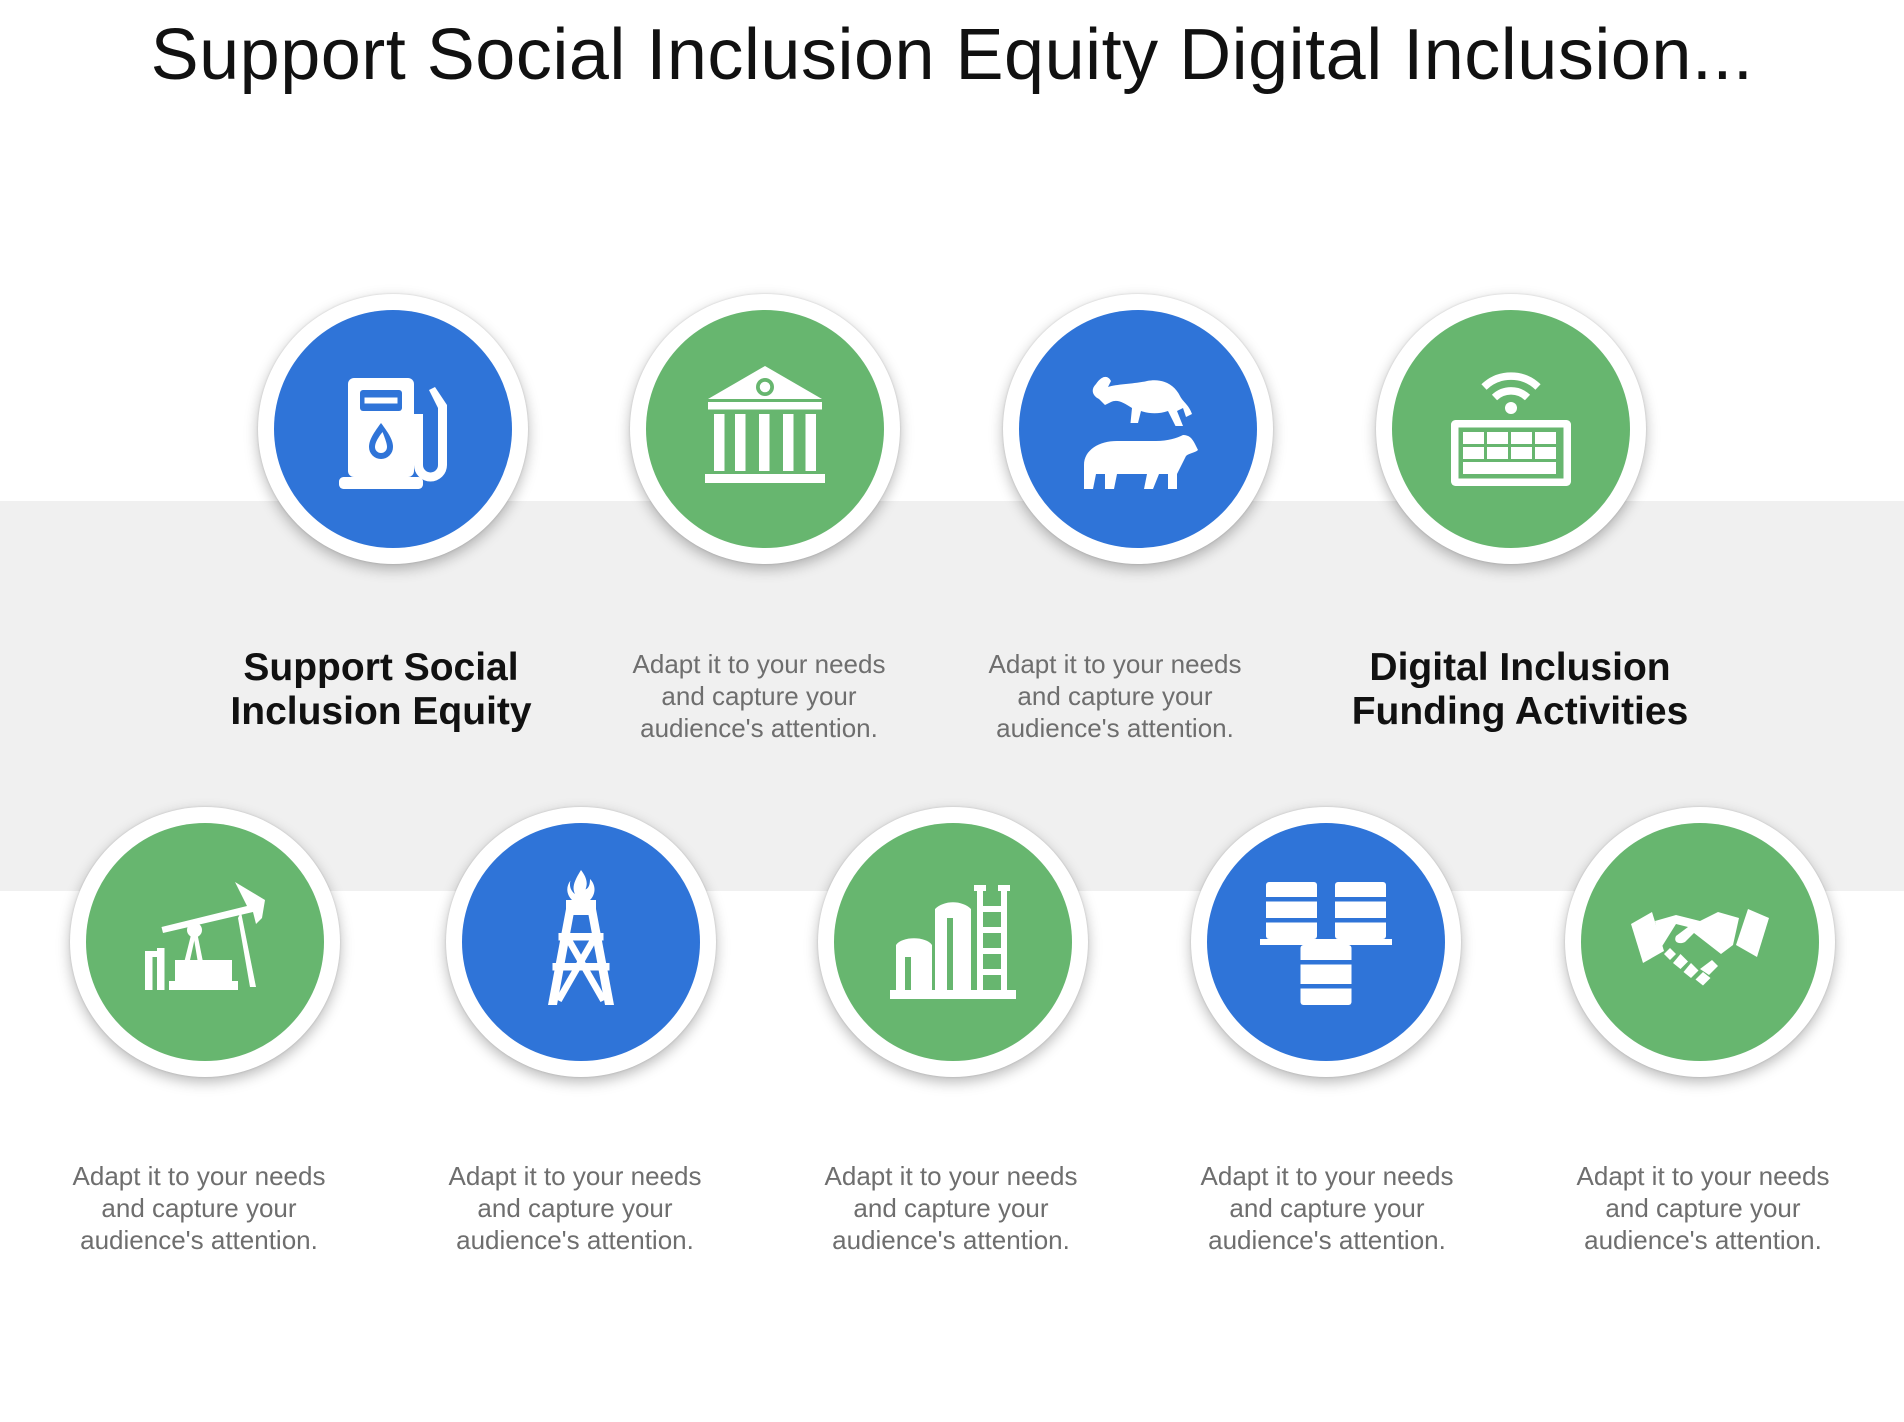 Image resolution: width=1904 pixels, height=1422 pixels. What do you see at coordinates (381, 667) in the screenshot?
I see `heading-line: Support Social` at bounding box center [381, 667].